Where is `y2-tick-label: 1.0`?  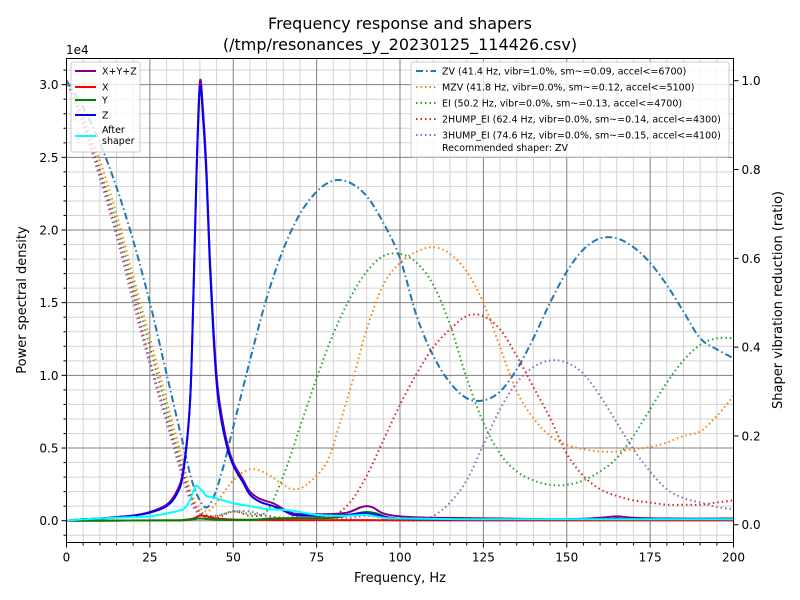
y2-tick-label: 1.0 is located at coordinates (751, 81).